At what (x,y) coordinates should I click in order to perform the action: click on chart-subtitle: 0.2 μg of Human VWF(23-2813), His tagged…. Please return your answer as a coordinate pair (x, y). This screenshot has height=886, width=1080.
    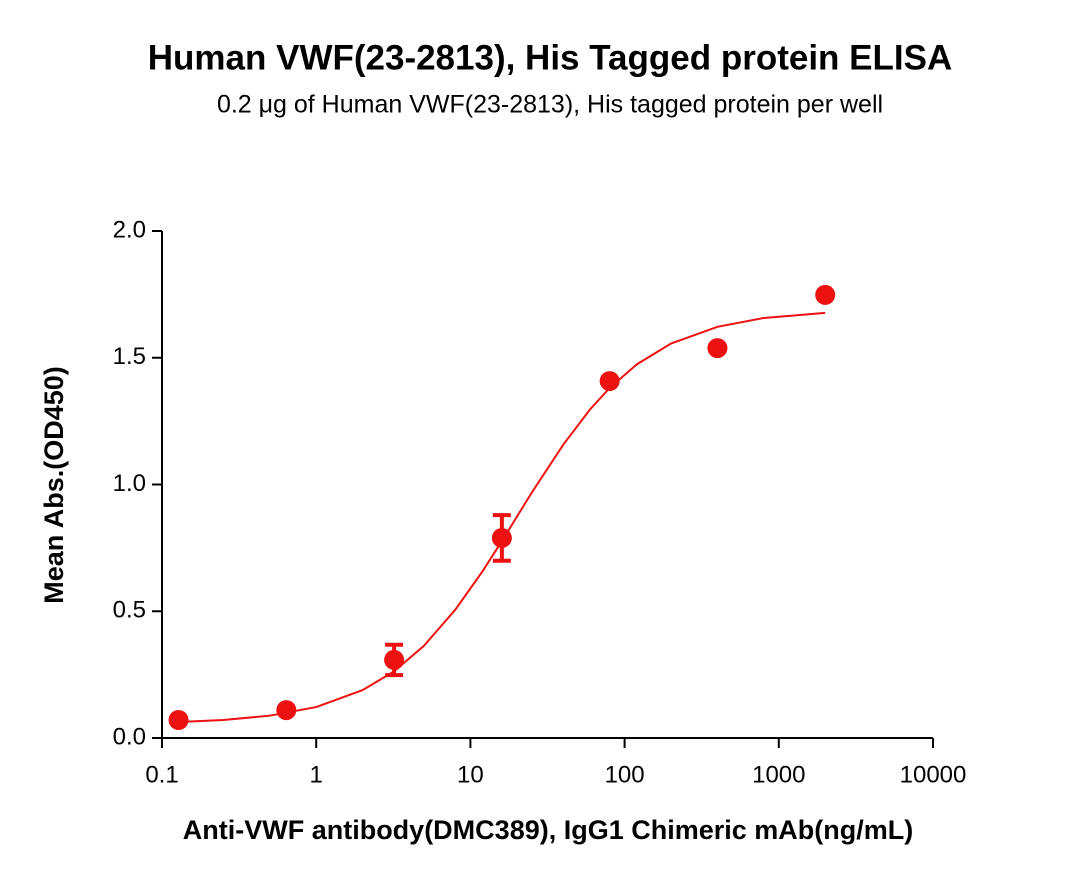
    Looking at the image, I should click on (550, 105).